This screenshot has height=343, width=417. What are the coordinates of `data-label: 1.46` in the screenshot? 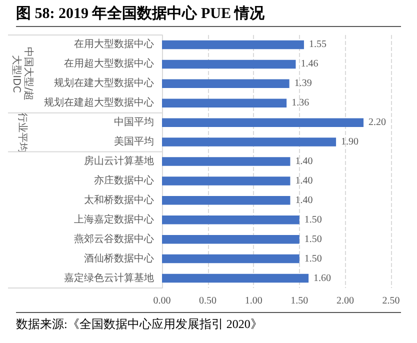 It's located at (309, 64).